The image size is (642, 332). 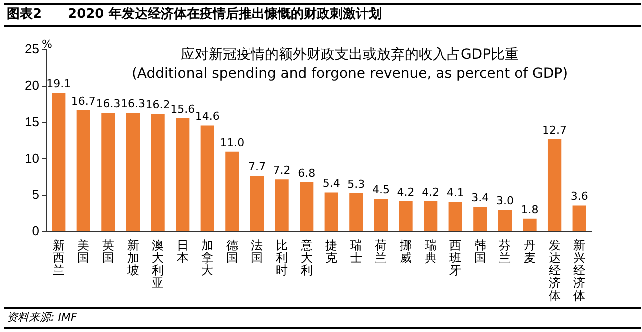 I want to click on data-label: 12.7, so click(x=555, y=130).